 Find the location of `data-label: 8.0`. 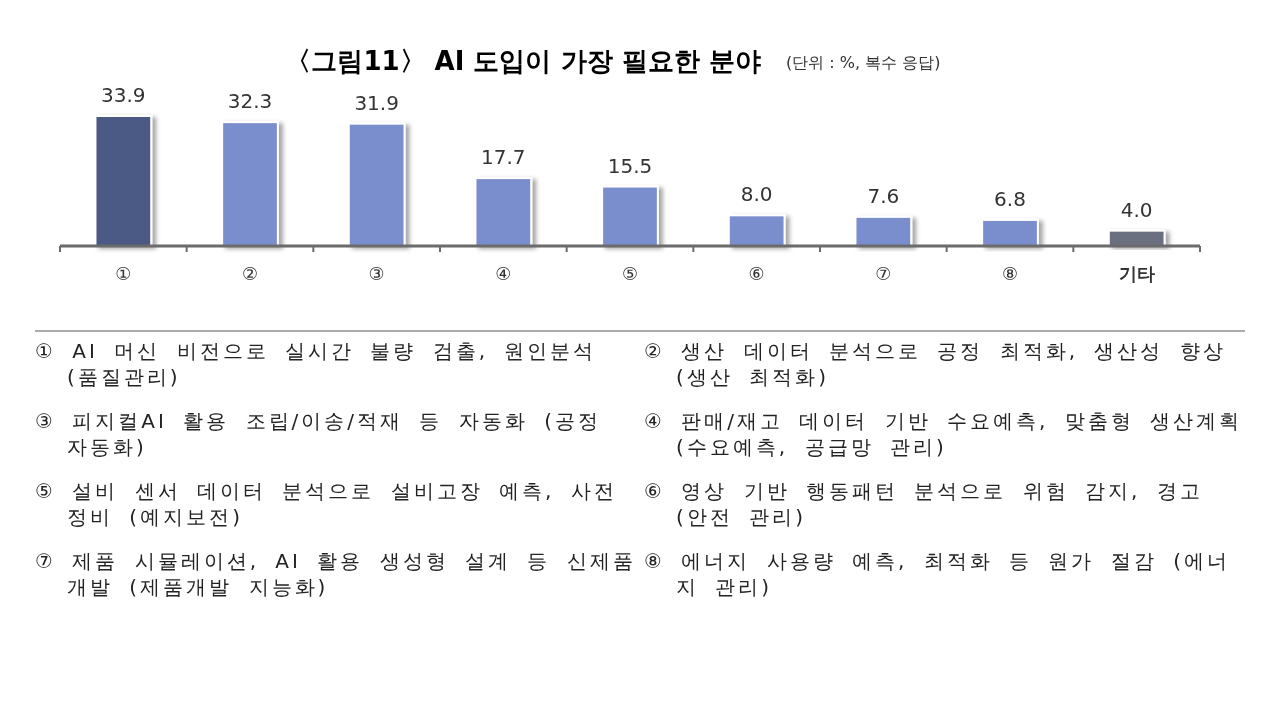

data-label: 8.0 is located at coordinates (756, 194).